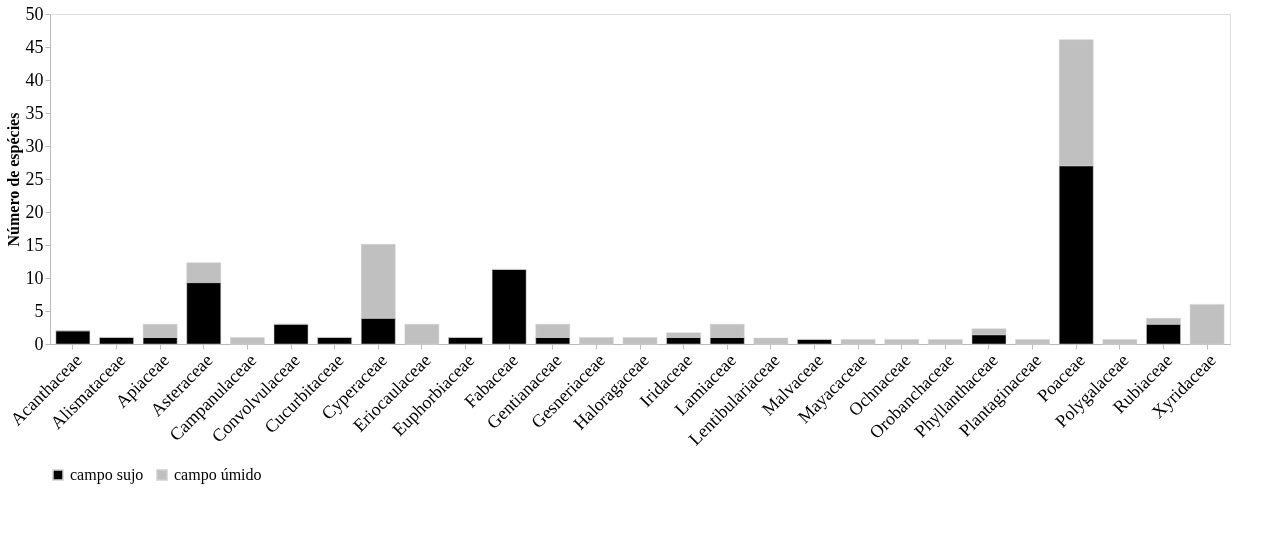 Image resolution: width=1277 pixels, height=549 pixels. I want to click on y-tick-label: 20, so click(34, 211).